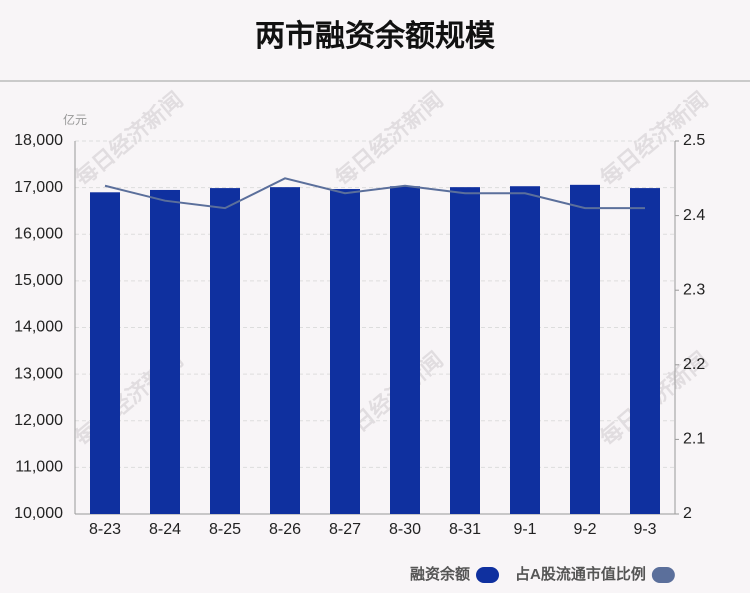 The height and width of the screenshot is (593, 750). What do you see at coordinates (75, 119) in the screenshot?
I see `unit-label: 亿元` at bounding box center [75, 119].